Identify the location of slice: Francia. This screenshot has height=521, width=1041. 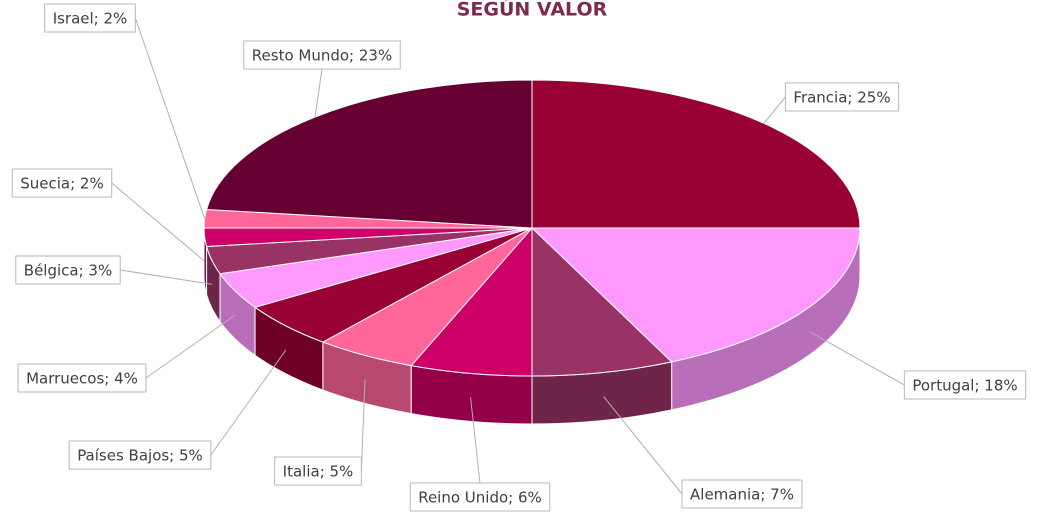
(696, 154).